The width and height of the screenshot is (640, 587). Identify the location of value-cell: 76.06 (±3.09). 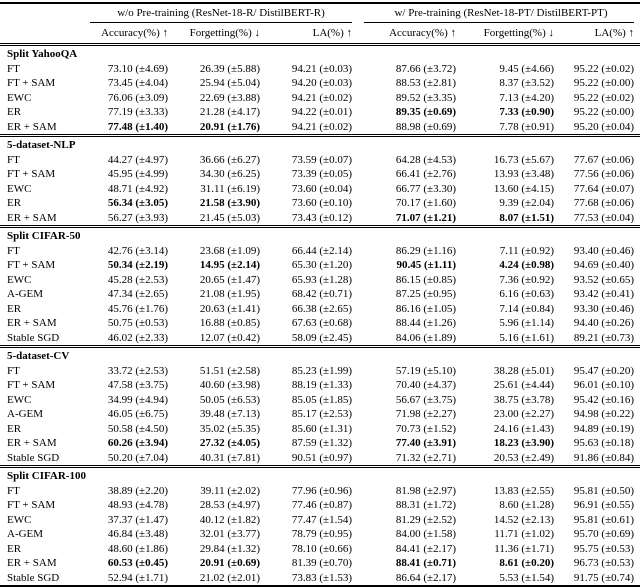
(137, 97).